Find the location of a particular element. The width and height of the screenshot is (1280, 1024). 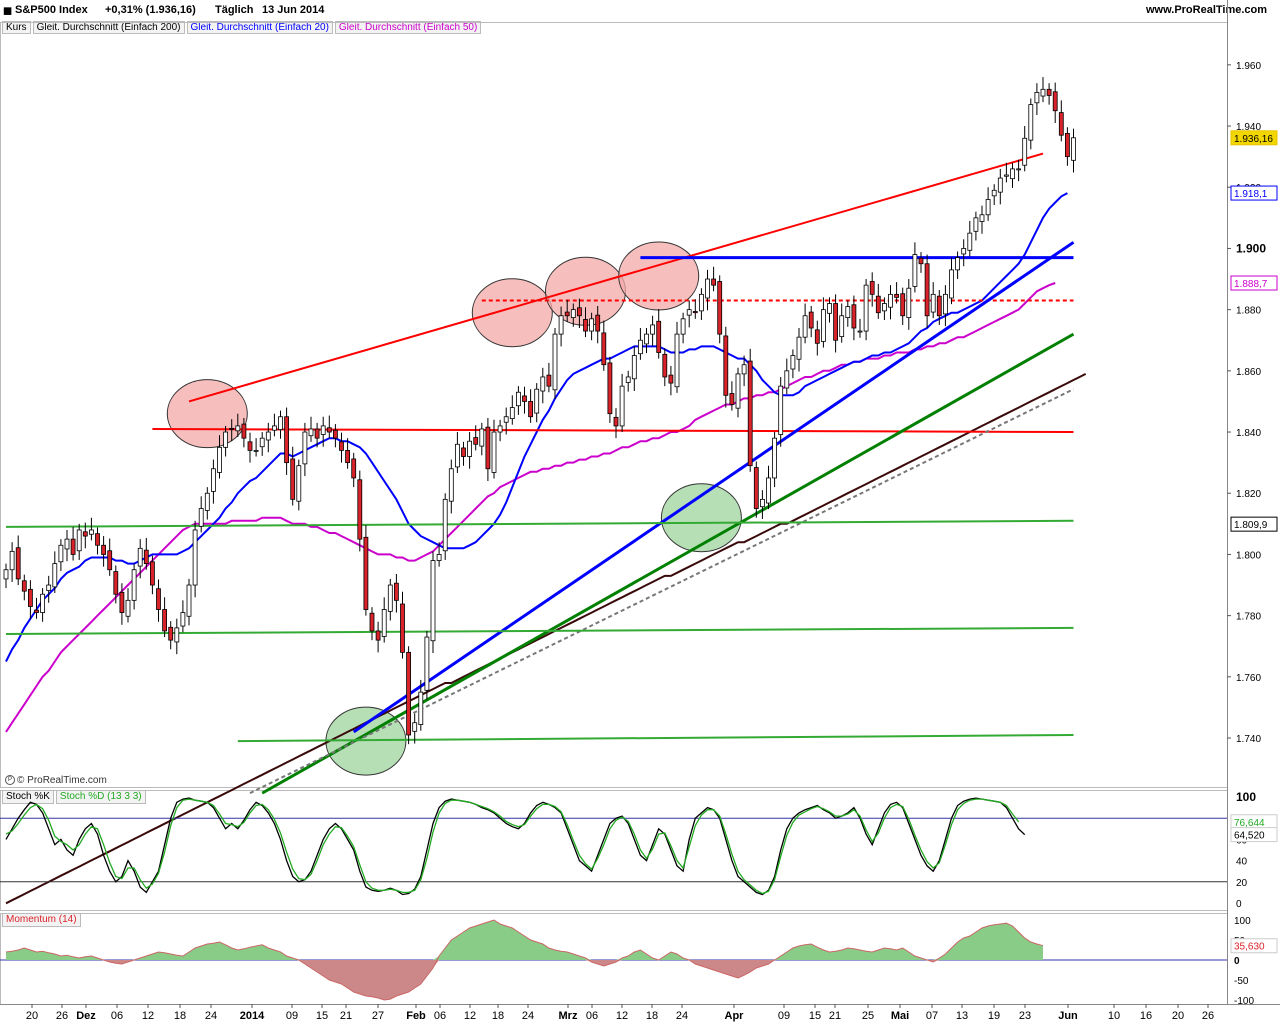

xtick-label: 06 is located at coordinates (117, 1016).